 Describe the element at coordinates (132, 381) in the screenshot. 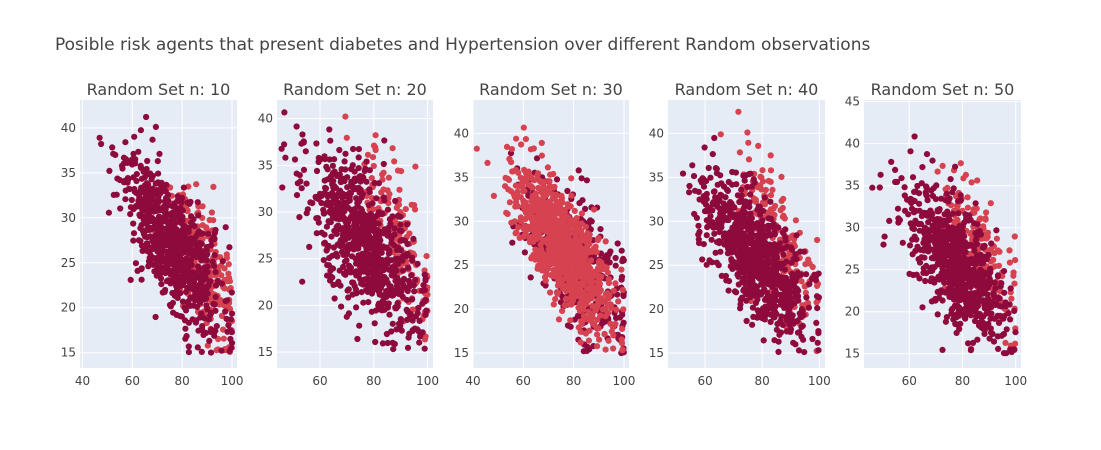

I see `x-tick-label: 60` at that location.